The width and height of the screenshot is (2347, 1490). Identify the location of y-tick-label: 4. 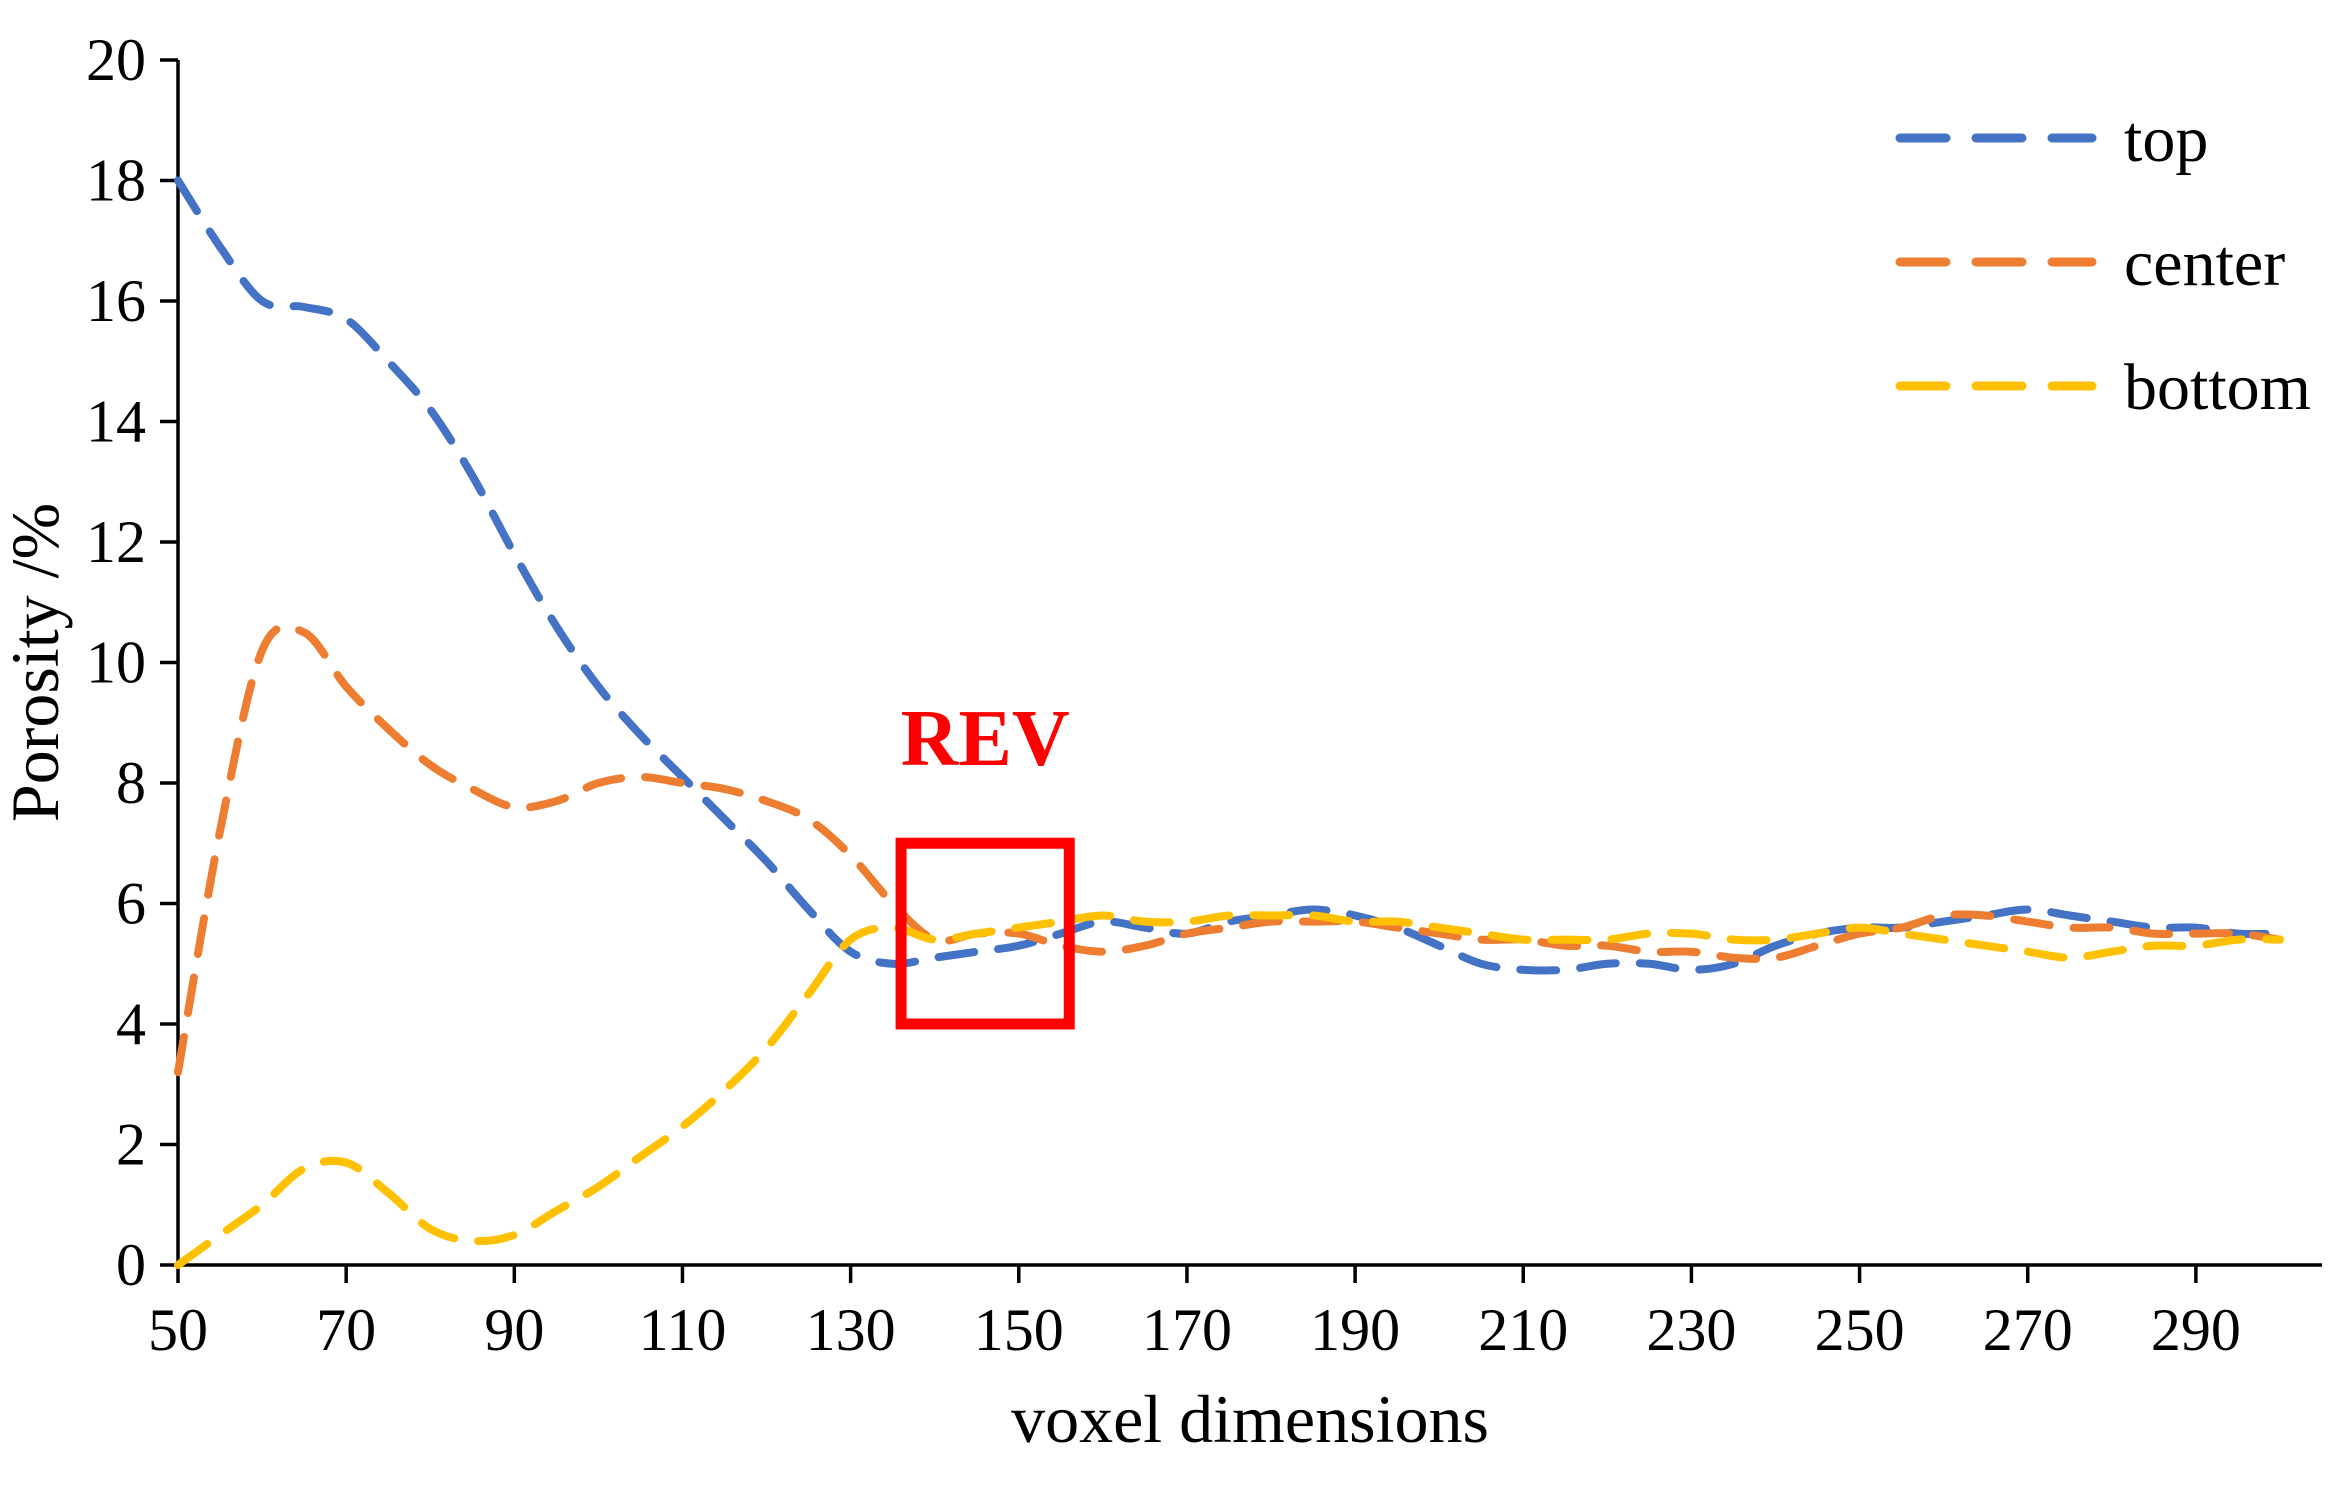
(131, 1024).